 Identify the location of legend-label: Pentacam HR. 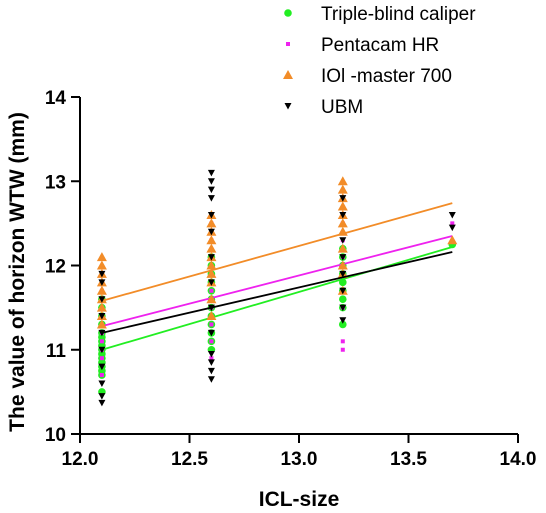
(380, 45).